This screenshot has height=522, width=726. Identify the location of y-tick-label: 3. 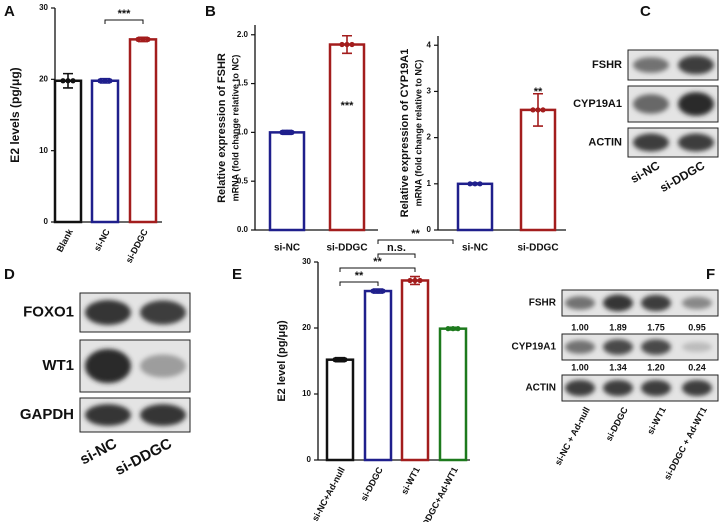
(429, 91).